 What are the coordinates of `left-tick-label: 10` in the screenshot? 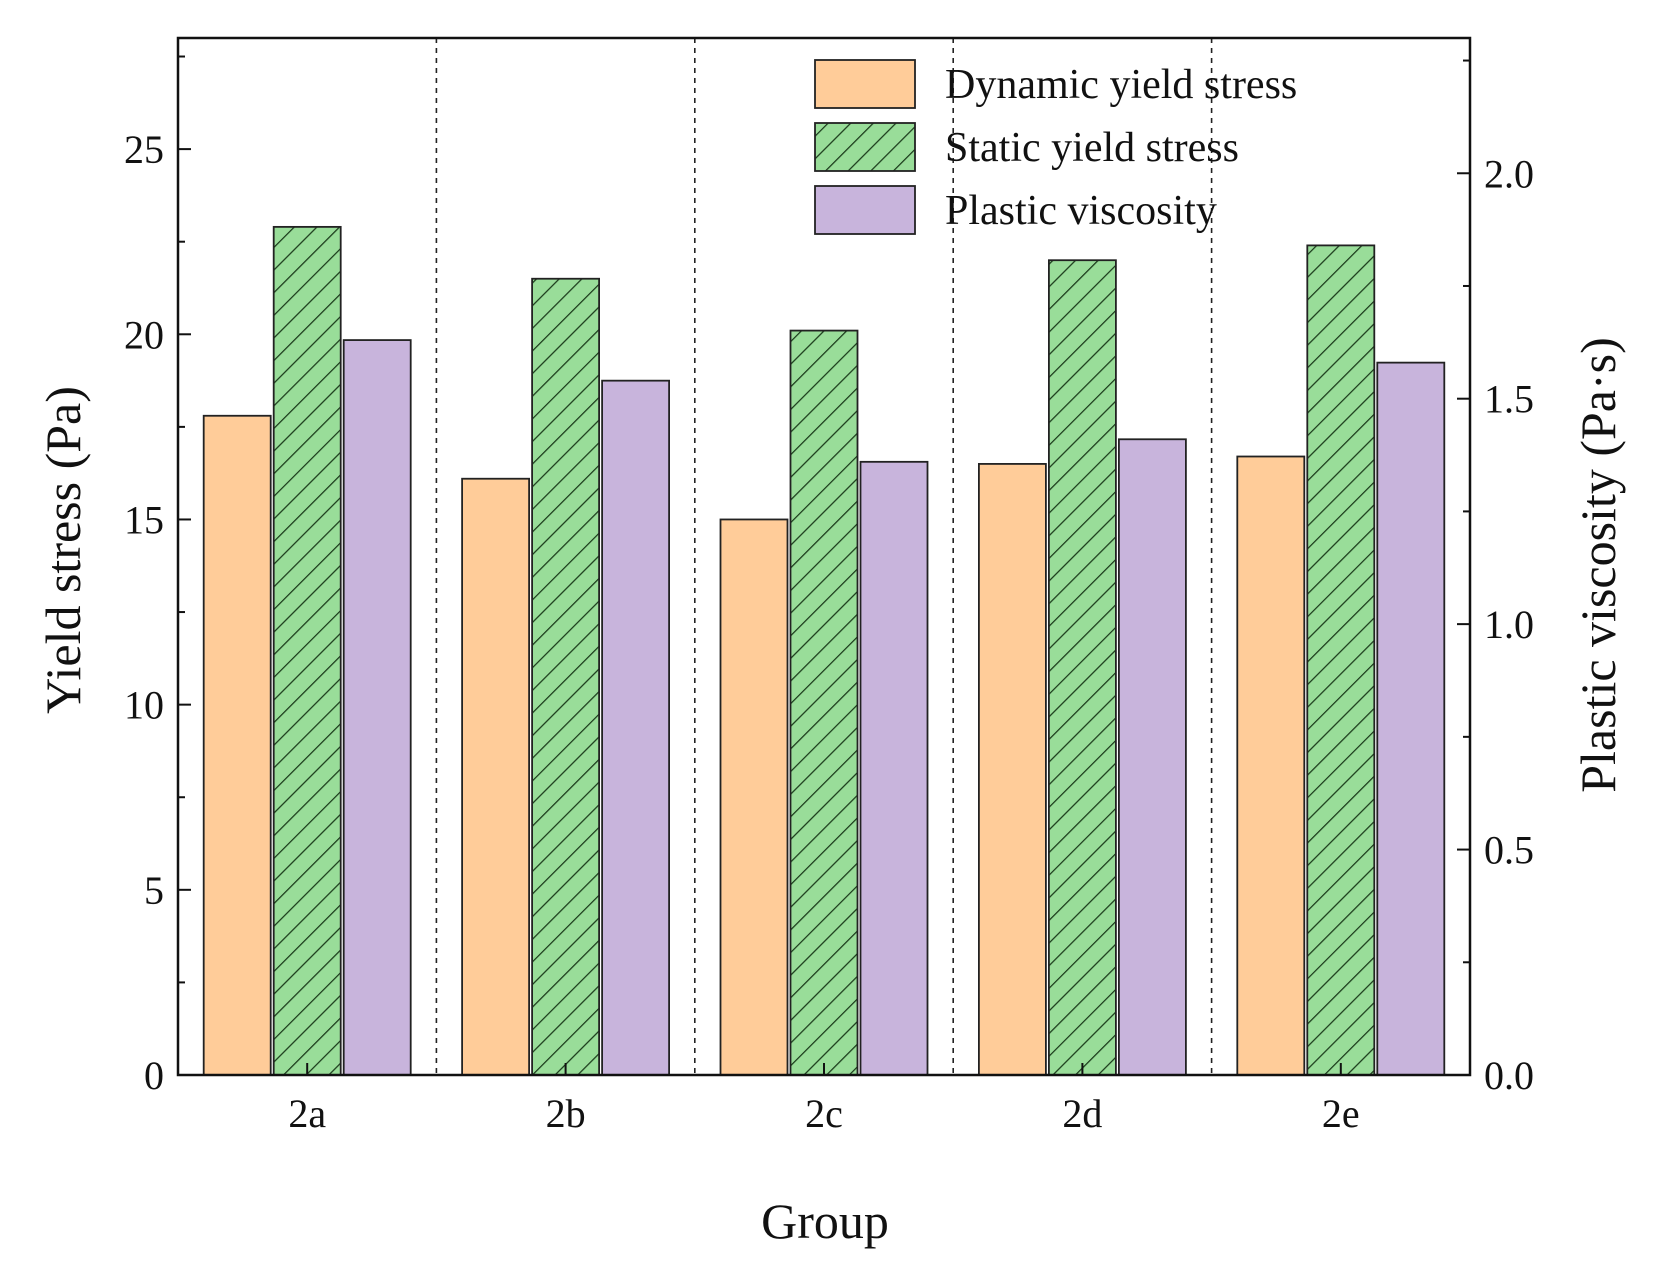 It's located at (144, 705).